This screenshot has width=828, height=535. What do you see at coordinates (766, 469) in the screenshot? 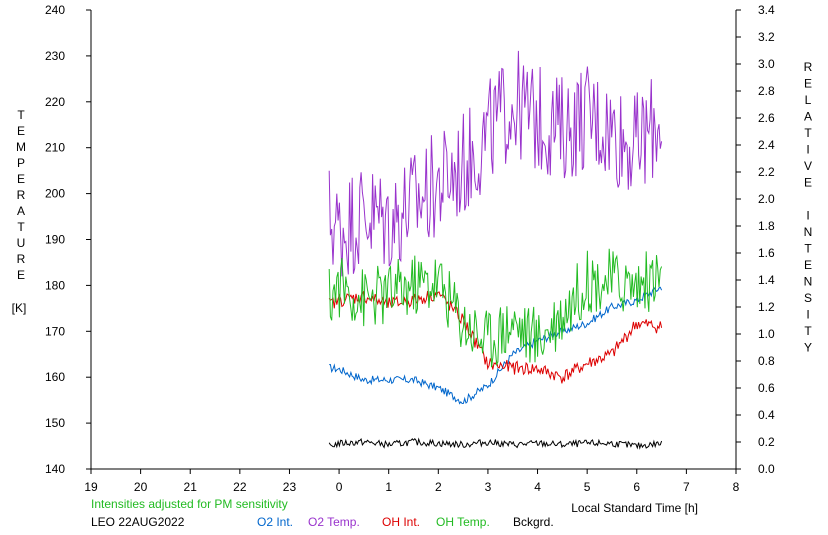
I see `y-right-tick-label: 0.0` at bounding box center [766, 469].